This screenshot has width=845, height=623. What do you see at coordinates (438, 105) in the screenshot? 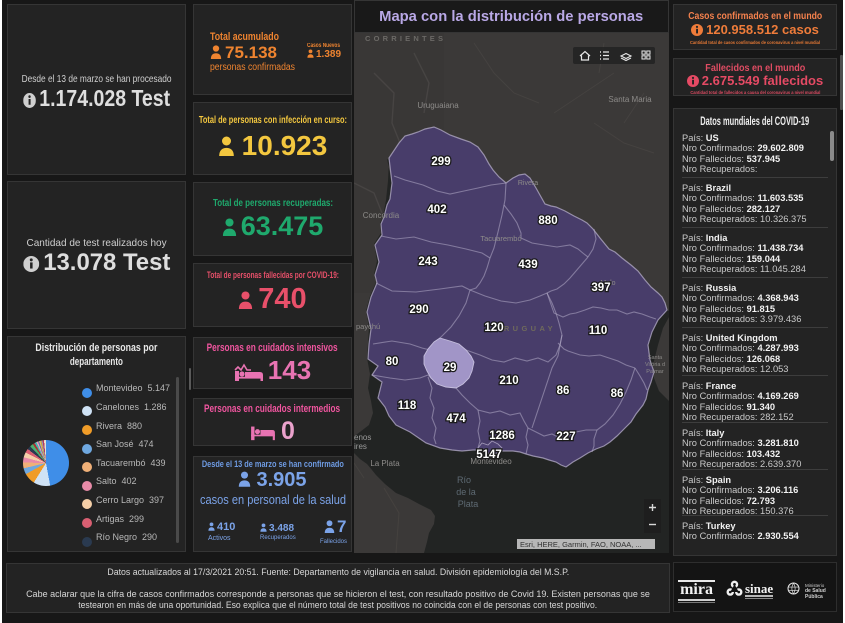
I see `svg-text: Uruguaiana` at bounding box center [438, 105].